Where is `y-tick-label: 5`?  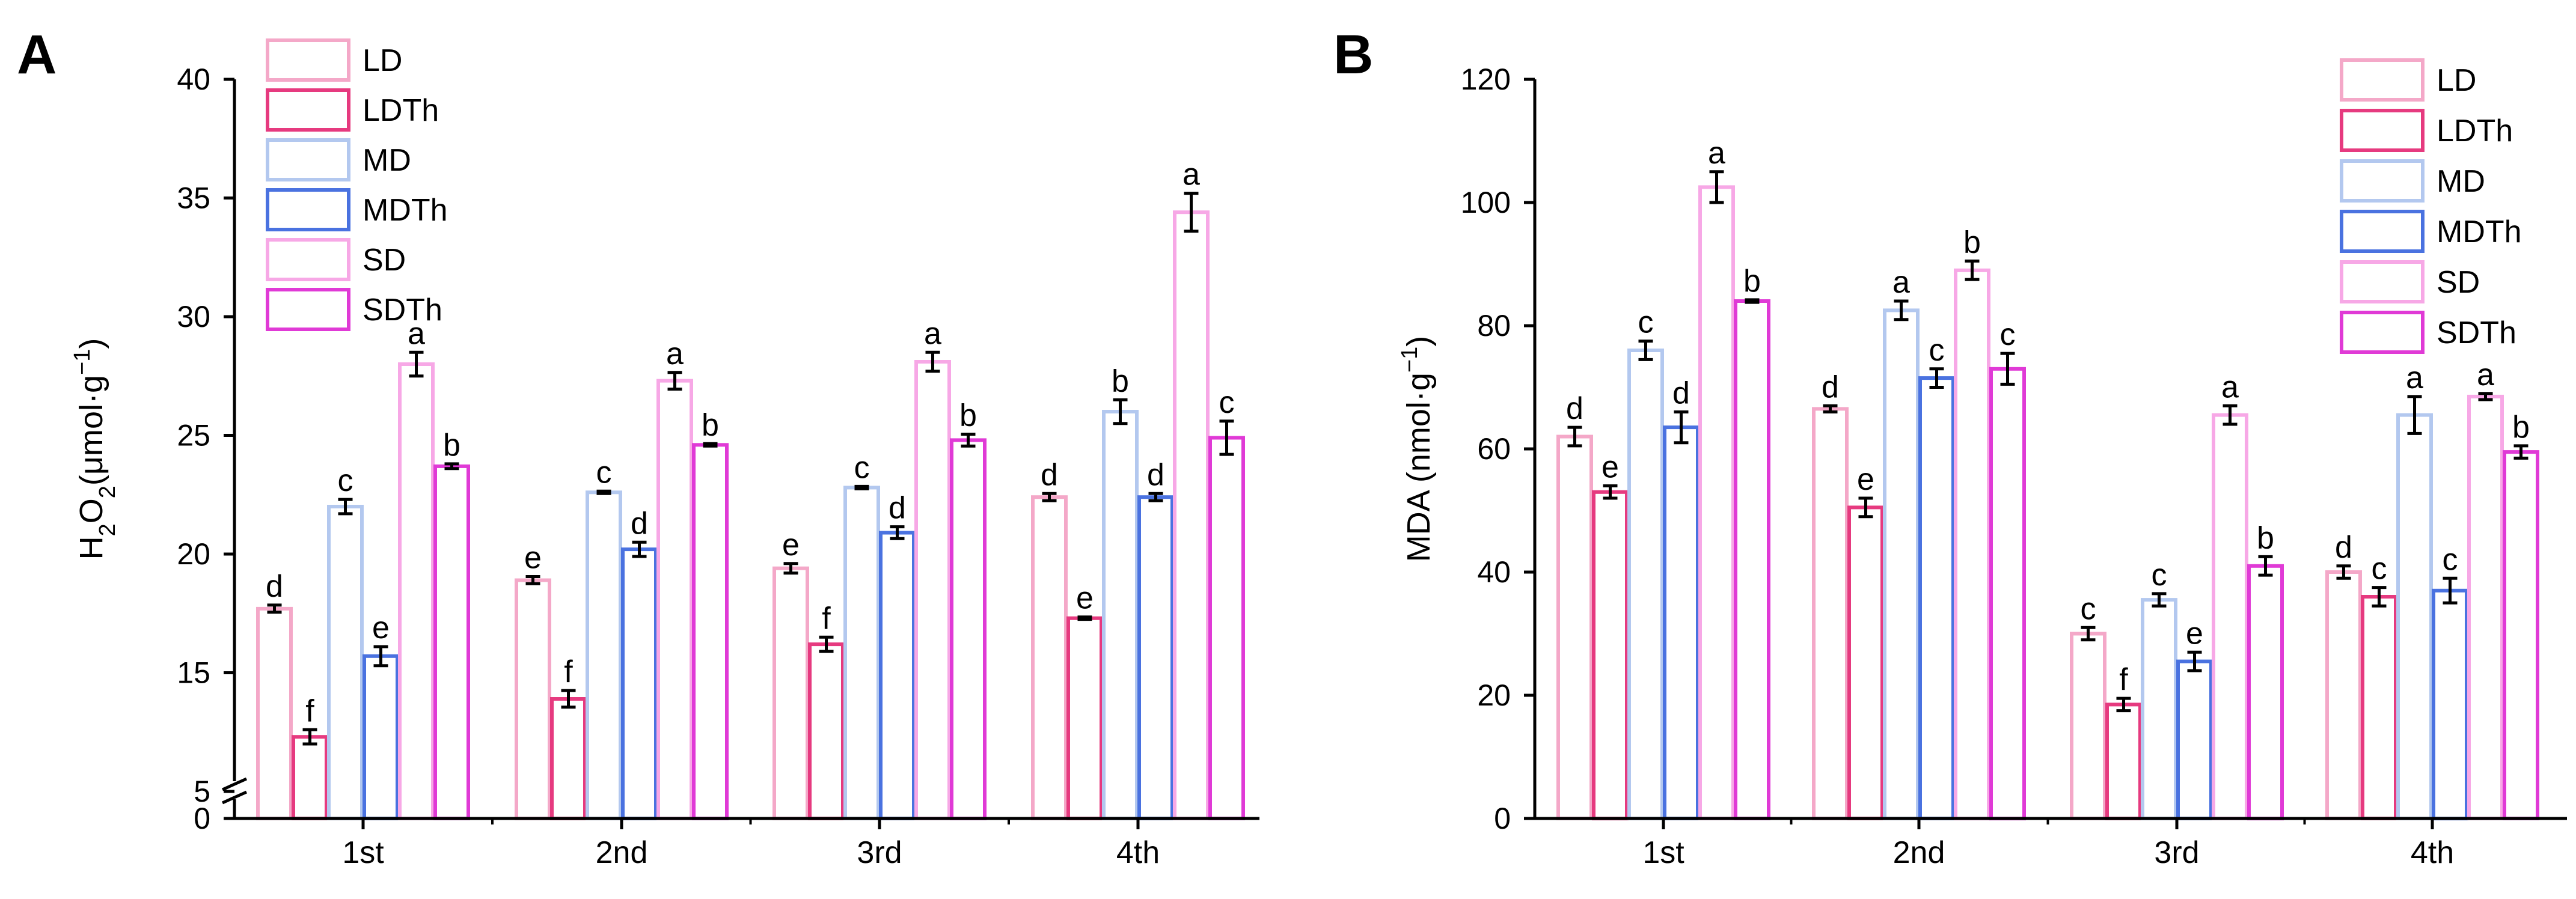 y-tick-label: 5 is located at coordinates (202, 791).